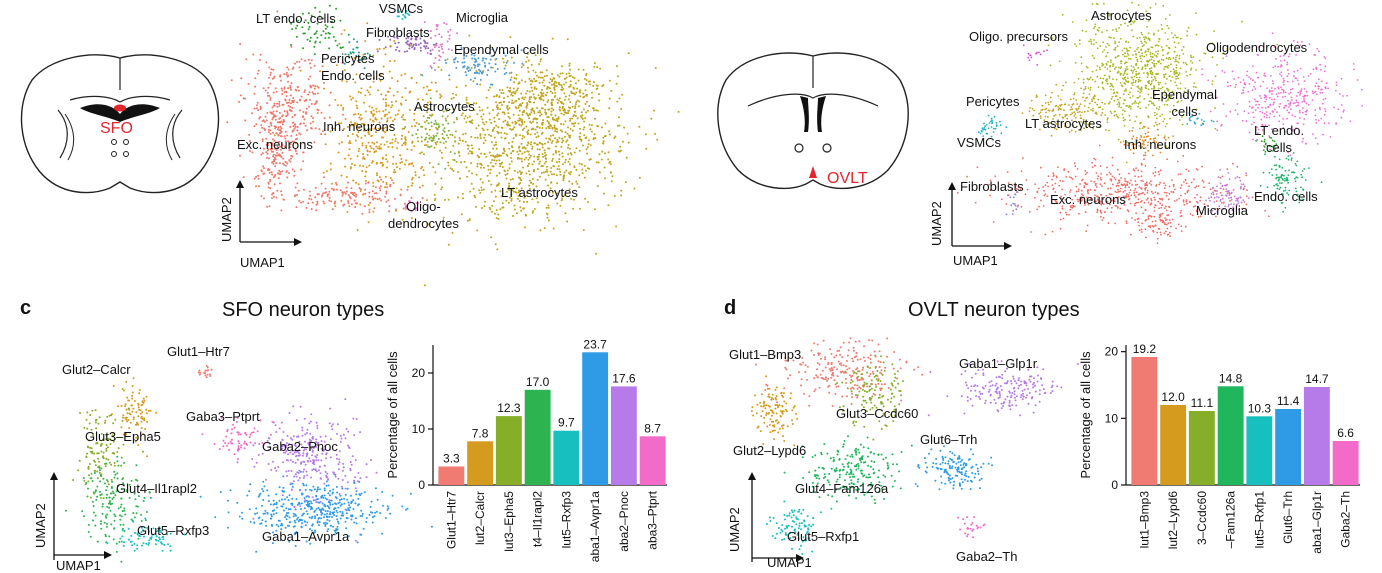 Image resolution: width=1382 pixels, height=573 pixels. What do you see at coordinates (116, 129) in the screenshot?
I see `sfo-region-label: SFO` at bounding box center [116, 129].